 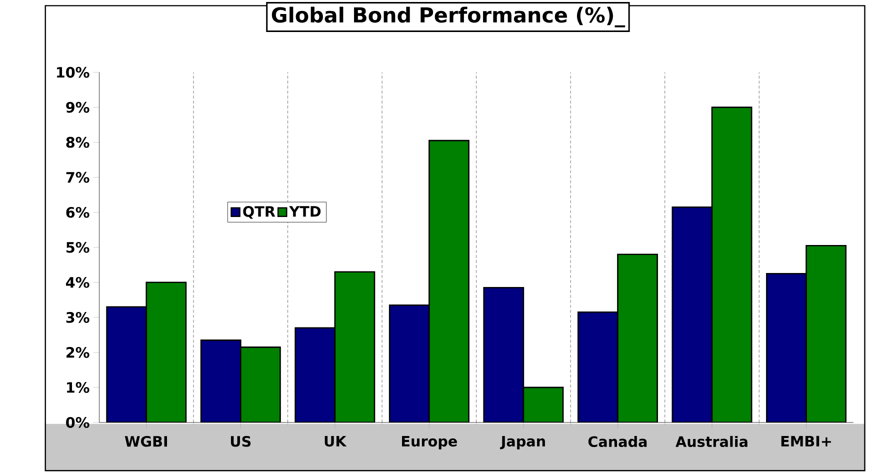 I want to click on x-tick-label: US, so click(x=240, y=441).